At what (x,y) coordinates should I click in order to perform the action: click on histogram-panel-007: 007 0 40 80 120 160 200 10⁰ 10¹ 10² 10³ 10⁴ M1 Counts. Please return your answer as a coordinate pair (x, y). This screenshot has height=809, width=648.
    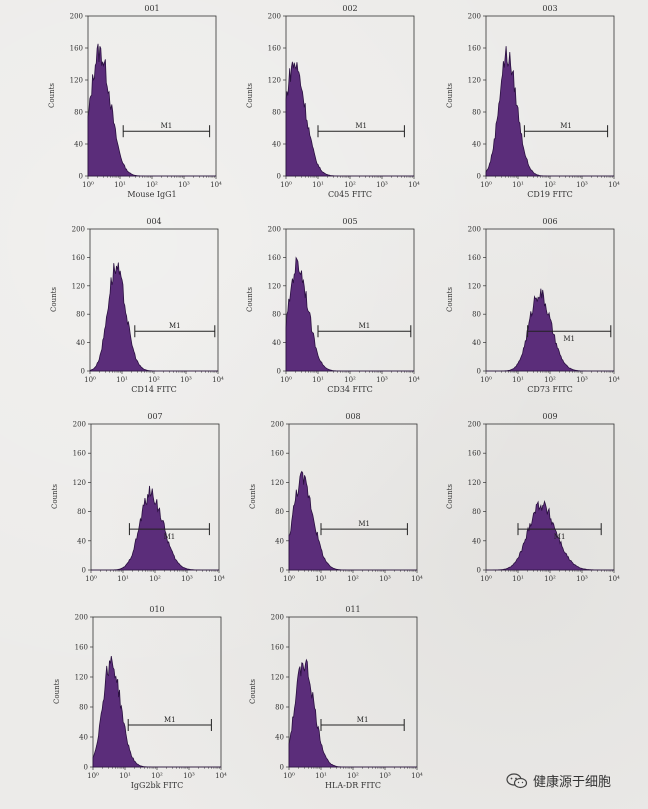
    Looking at the image, I should click on (138, 498).